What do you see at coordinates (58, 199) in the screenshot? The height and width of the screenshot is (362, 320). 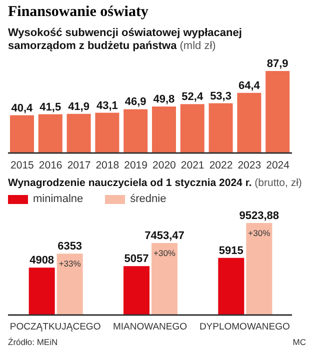 I see `legend-label: minimalne` at bounding box center [58, 199].